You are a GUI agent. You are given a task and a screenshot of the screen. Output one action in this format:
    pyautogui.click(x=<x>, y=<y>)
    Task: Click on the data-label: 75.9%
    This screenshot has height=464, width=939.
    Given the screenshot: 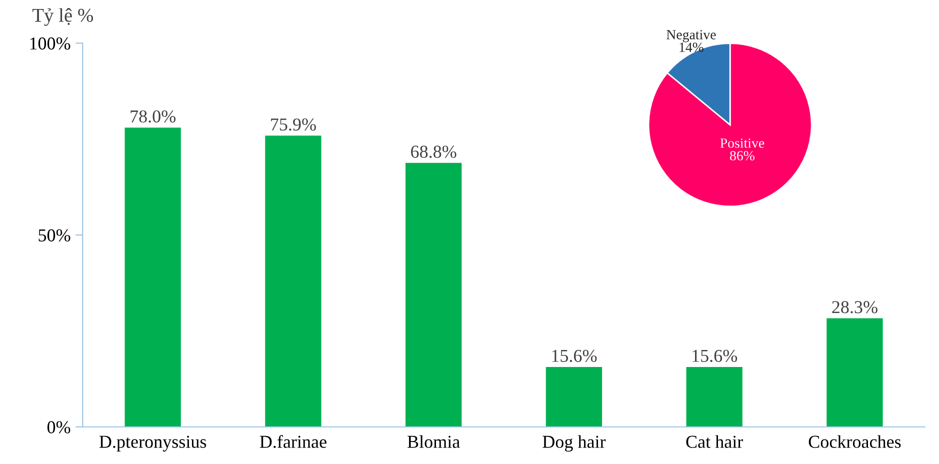 What is the action you would take?
    pyautogui.click(x=293, y=124)
    